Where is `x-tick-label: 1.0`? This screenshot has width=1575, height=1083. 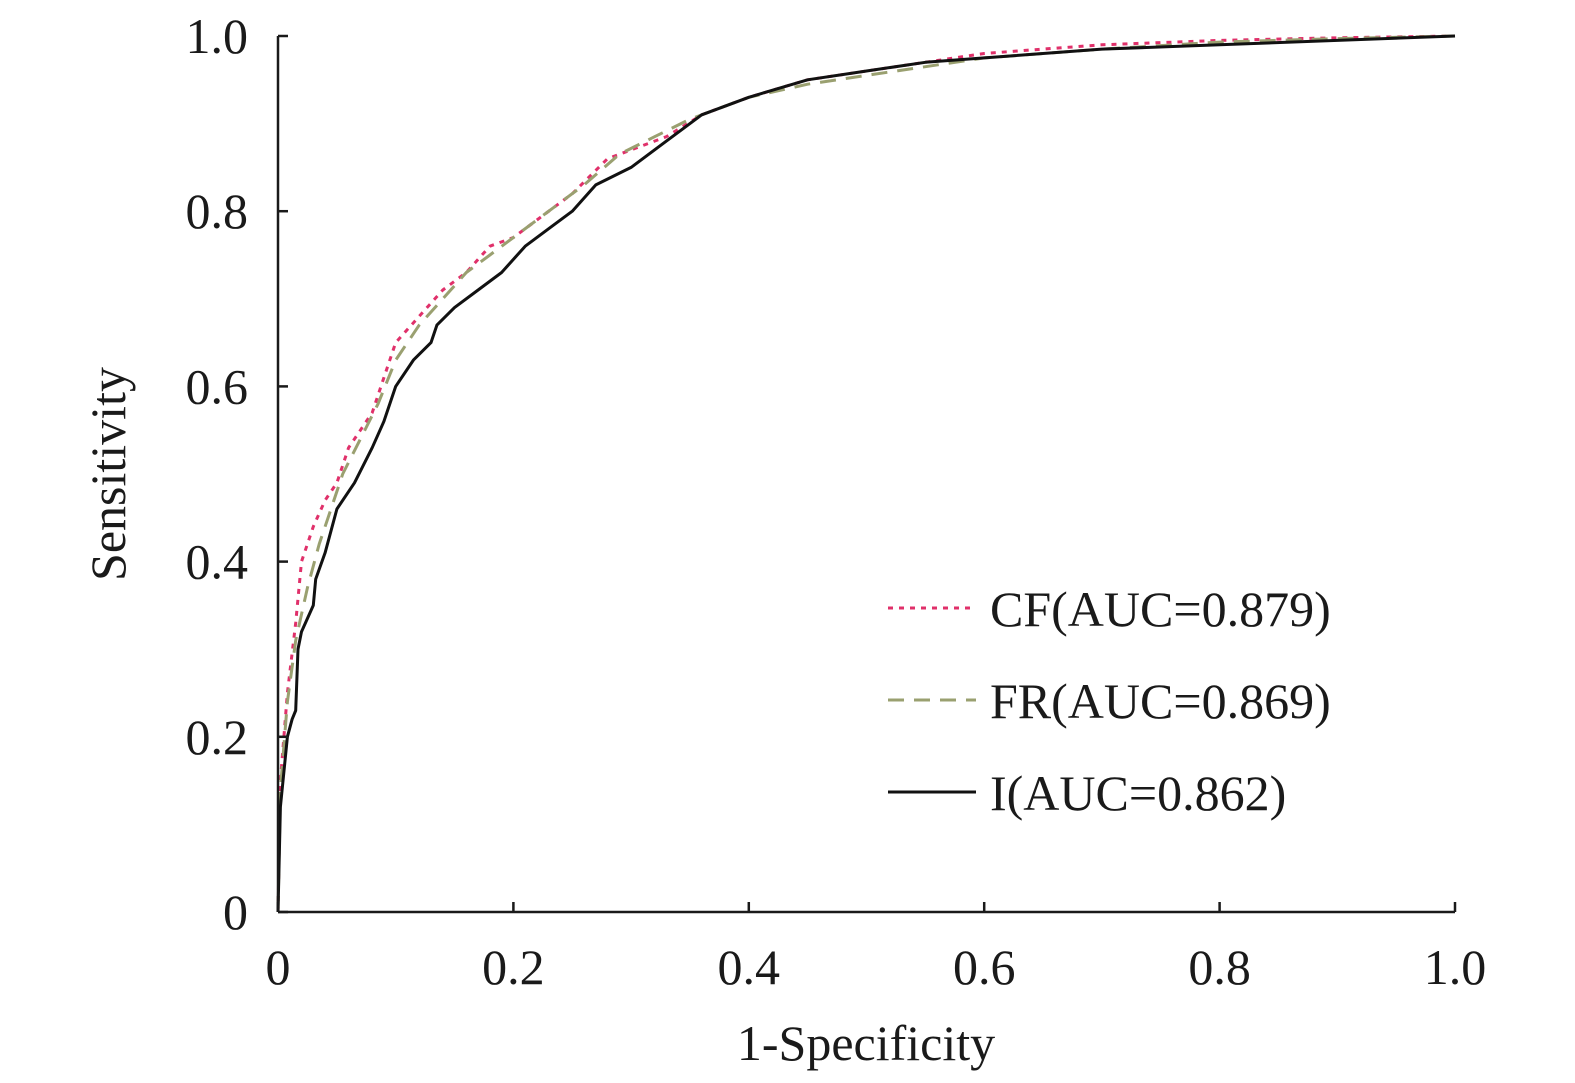
x-tick-label: 1.0 is located at coordinates (1455, 967).